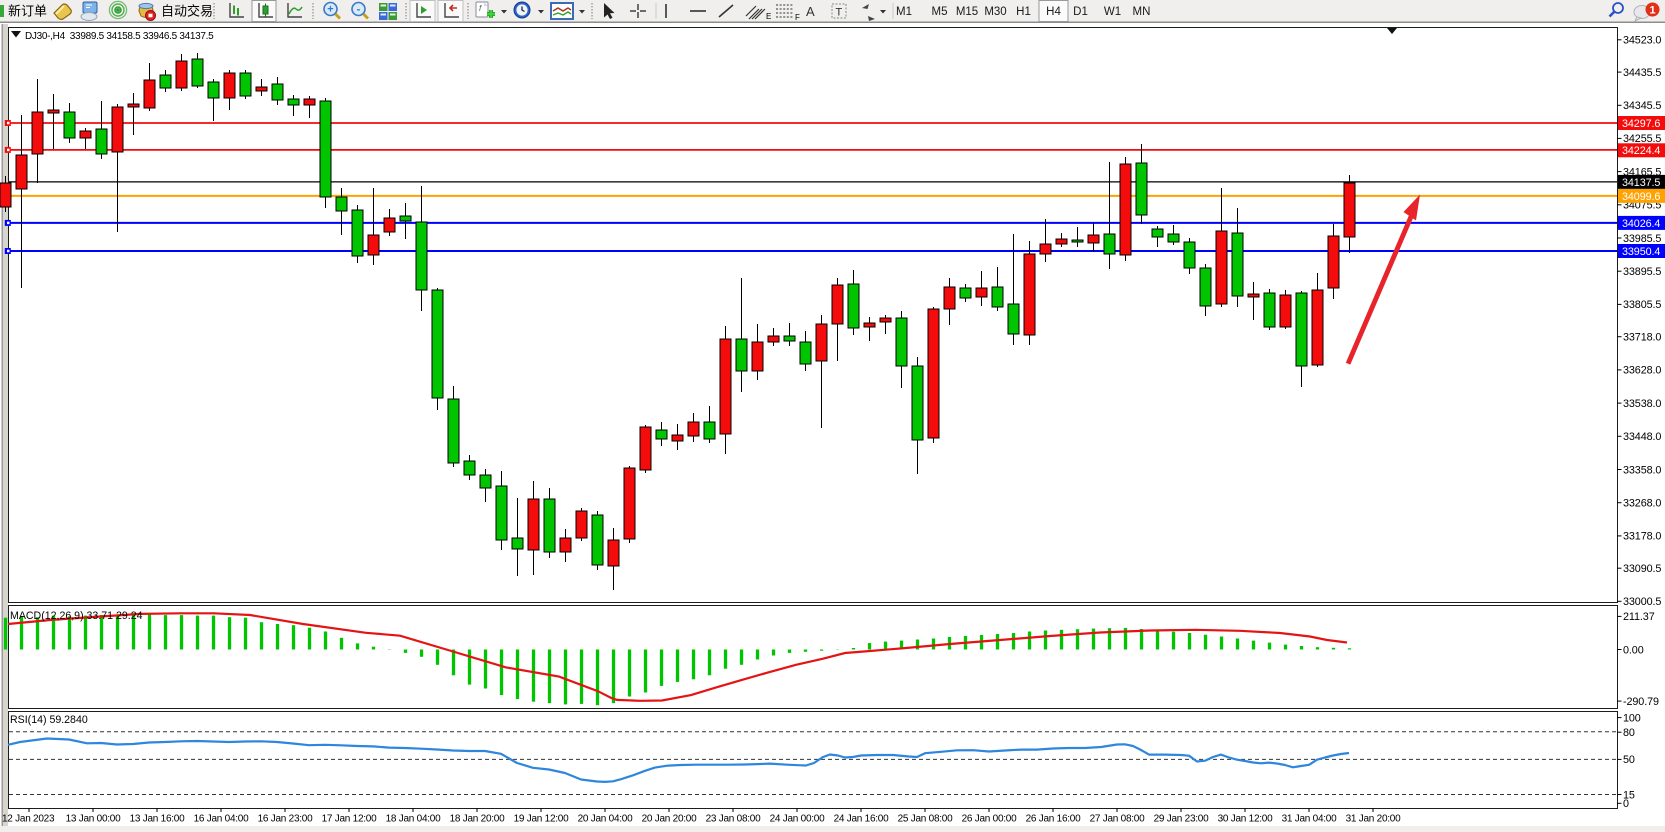 The image size is (1665, 832). I want to click on svg-text: 33178.0, so click(1642, 537).